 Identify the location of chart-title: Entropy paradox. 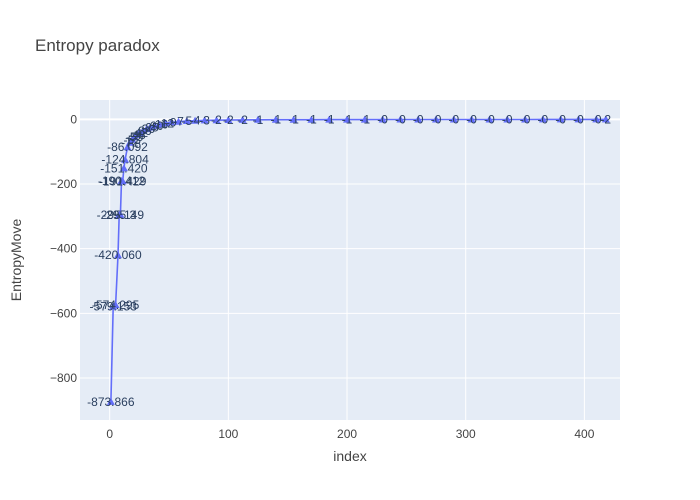
(97, 45).